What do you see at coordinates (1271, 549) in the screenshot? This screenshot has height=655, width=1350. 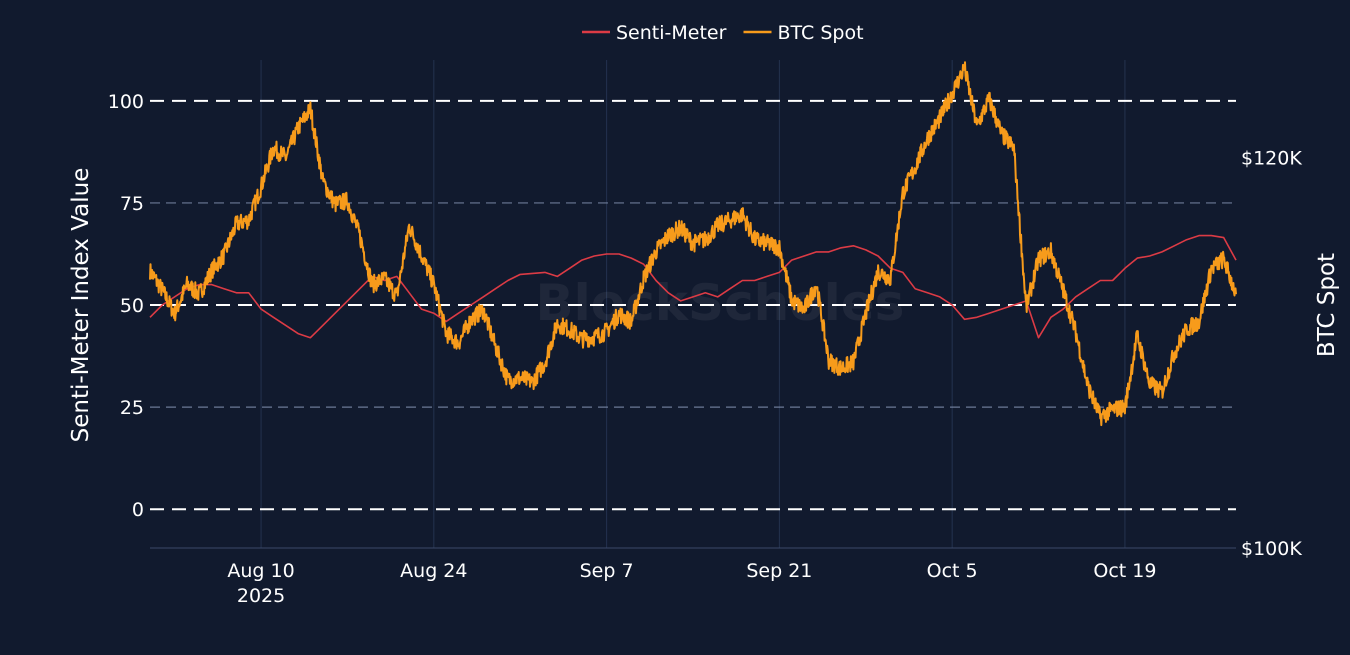 I see `y-right-tick-label: $100K` at bounding box center [1271, 549].